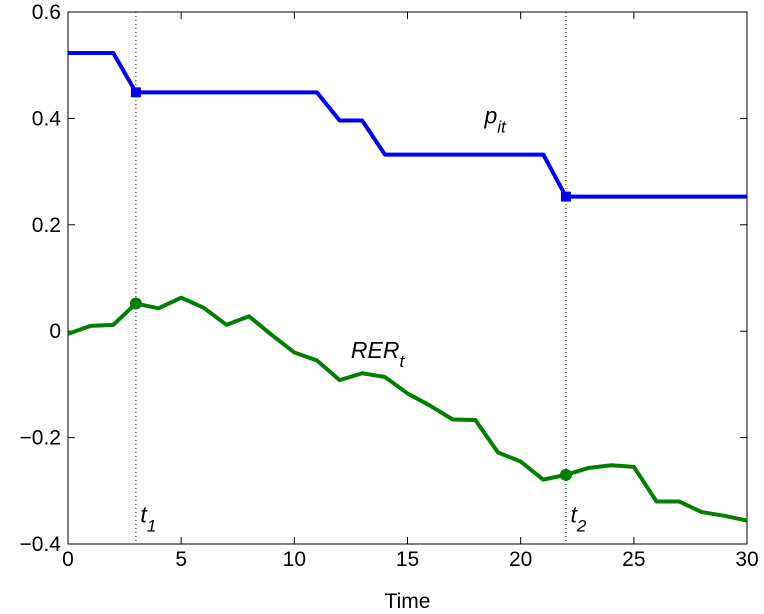 The width and height of the screenshot is (764, 614). What do you see at coordinates (40, 438) in the screenshot?
I see `y-tick-label: −0.2` at bounding box center [40, 438].